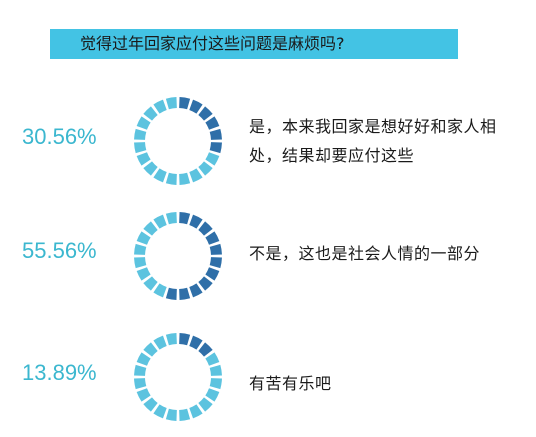  Describe the element at coordinates (59, 250) in the screenshot. I see `percent-label: 55.56%` at that location.